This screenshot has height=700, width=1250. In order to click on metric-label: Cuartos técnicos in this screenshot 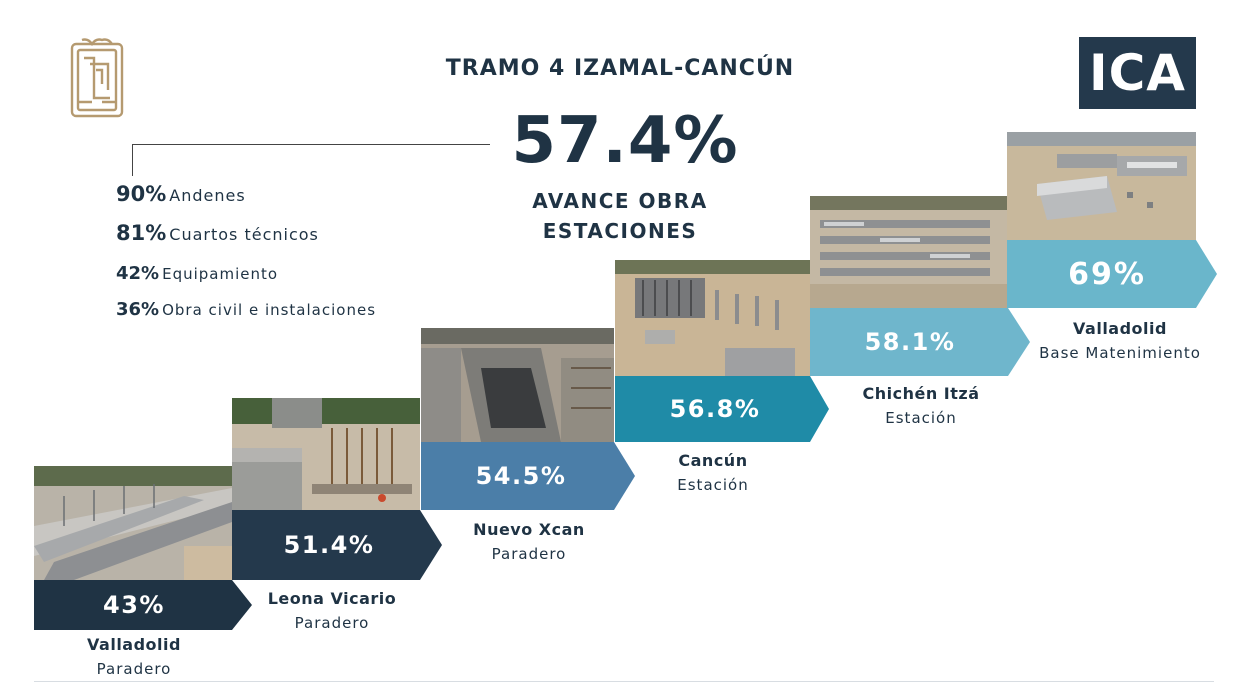, I will do `click(244, 234)`.